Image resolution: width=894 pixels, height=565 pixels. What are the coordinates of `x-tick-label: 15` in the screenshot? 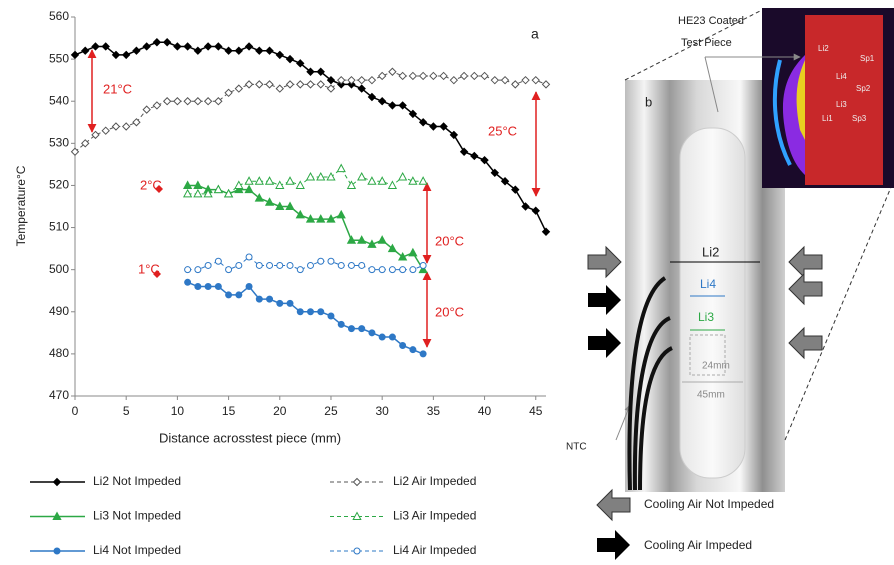 It's located at (229, 411).